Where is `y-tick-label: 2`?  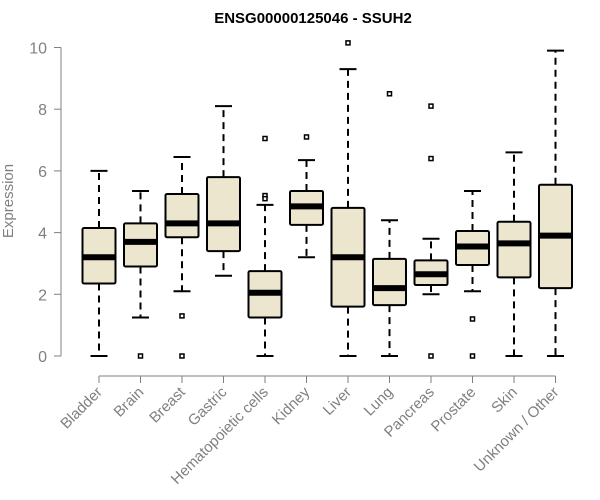 y-tick-label: 2 is located at coordinates (42, 295).